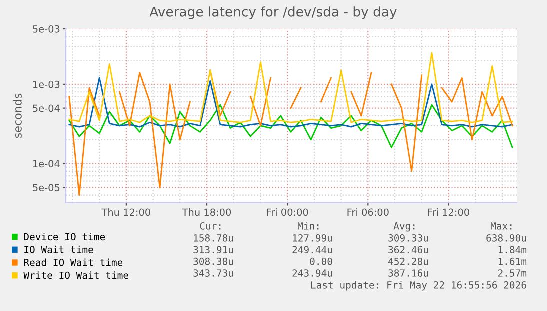 This screenshot has width=547, height=311. What do you see at coordinates (506, 238) in the screenshot?
I see `text: 638.90u` at bounding box center [506, 238].